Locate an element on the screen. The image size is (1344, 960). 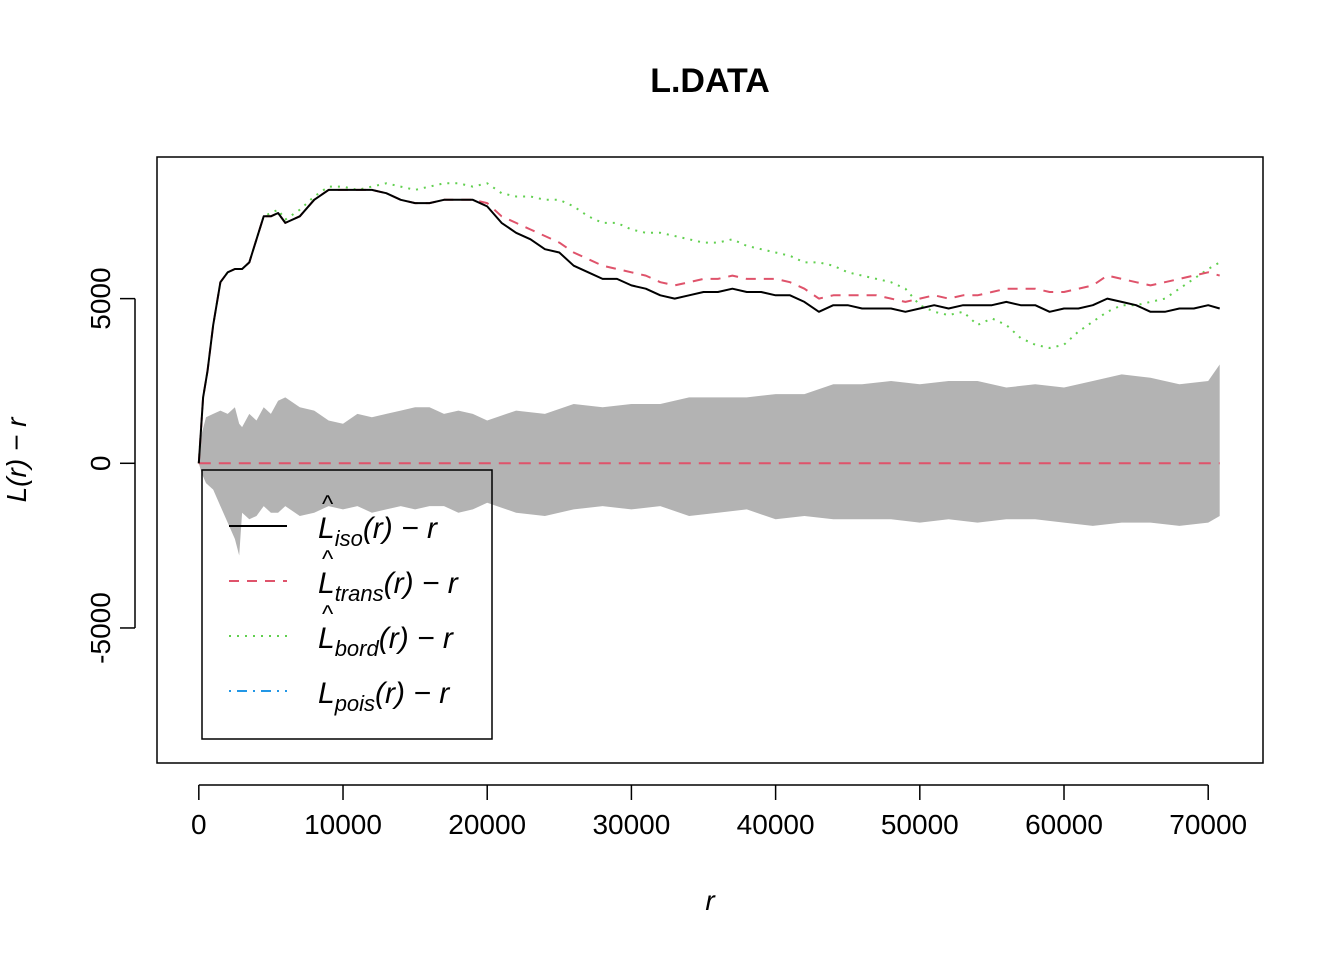
legend-box is located at coordinates (347, 604).